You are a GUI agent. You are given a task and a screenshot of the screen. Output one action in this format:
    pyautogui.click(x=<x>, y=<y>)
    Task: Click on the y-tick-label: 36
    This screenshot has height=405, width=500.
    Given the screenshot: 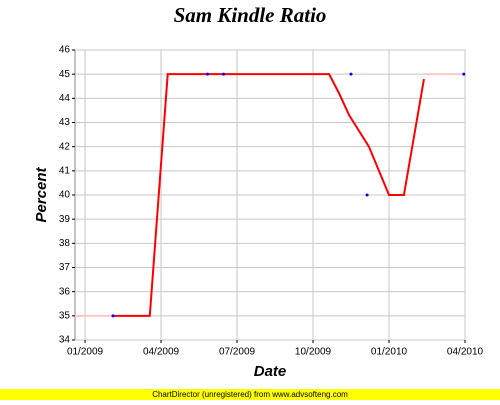 What is the action you would take?
    pyautogui.click(x=65, y=291)
    